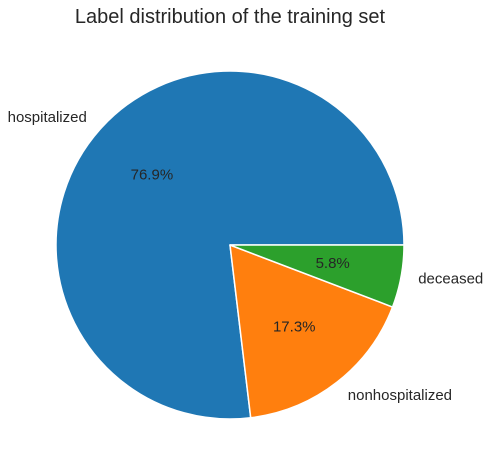  What do you see at coordinates (230, 17) in the screenshot?
I see `chart-title: Label distribution of the training set` at bounding box center [230, 17].